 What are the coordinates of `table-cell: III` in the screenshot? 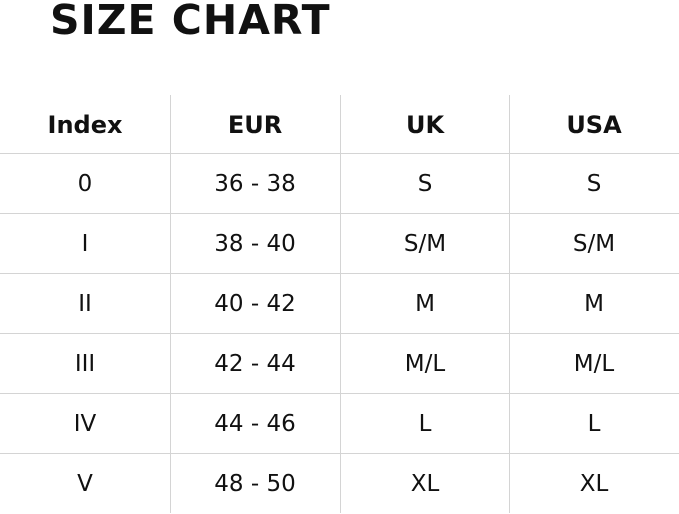 It's located at (85, 364).